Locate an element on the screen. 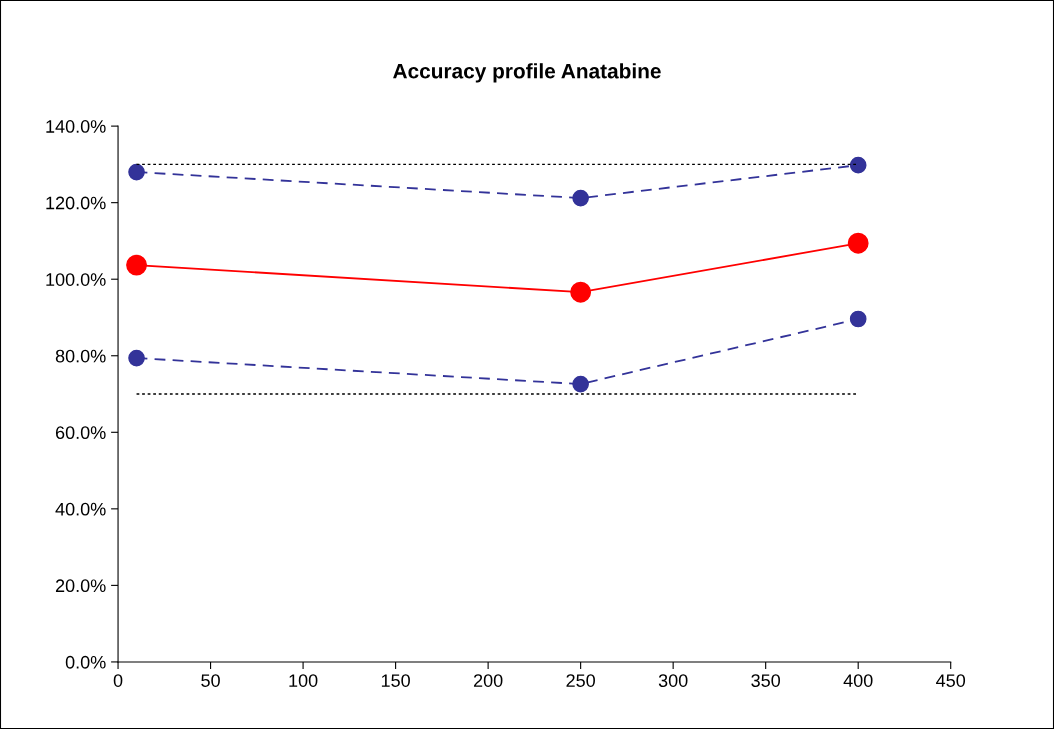  x-tick-label: 150 is located at coordinates (395, 680).